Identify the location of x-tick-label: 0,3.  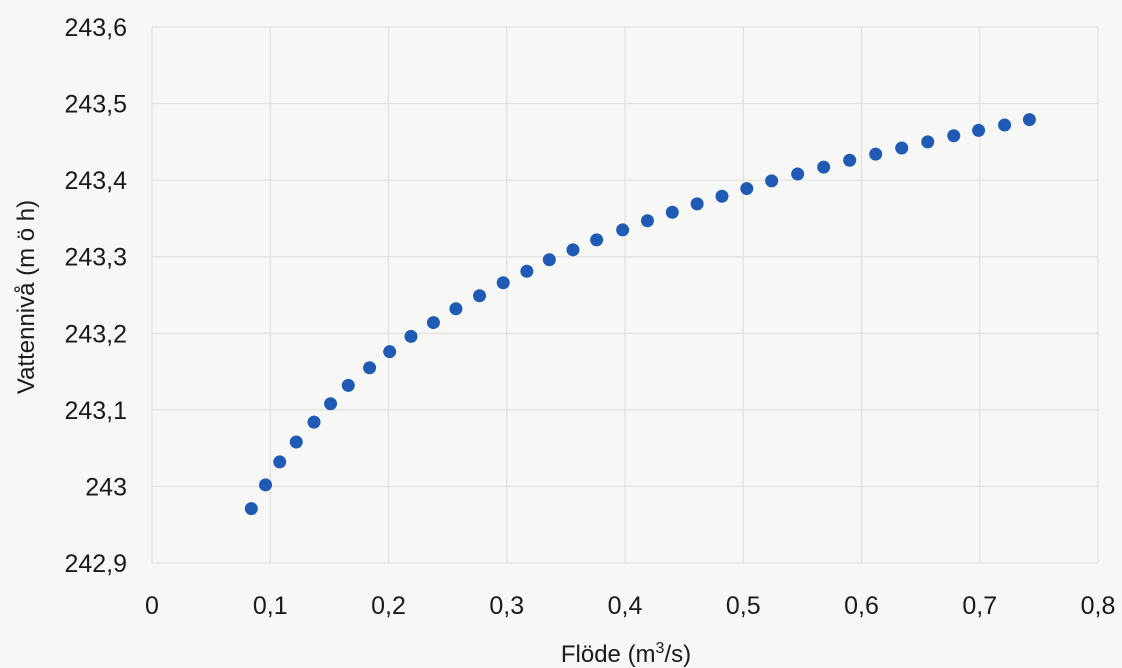
(506, 606).